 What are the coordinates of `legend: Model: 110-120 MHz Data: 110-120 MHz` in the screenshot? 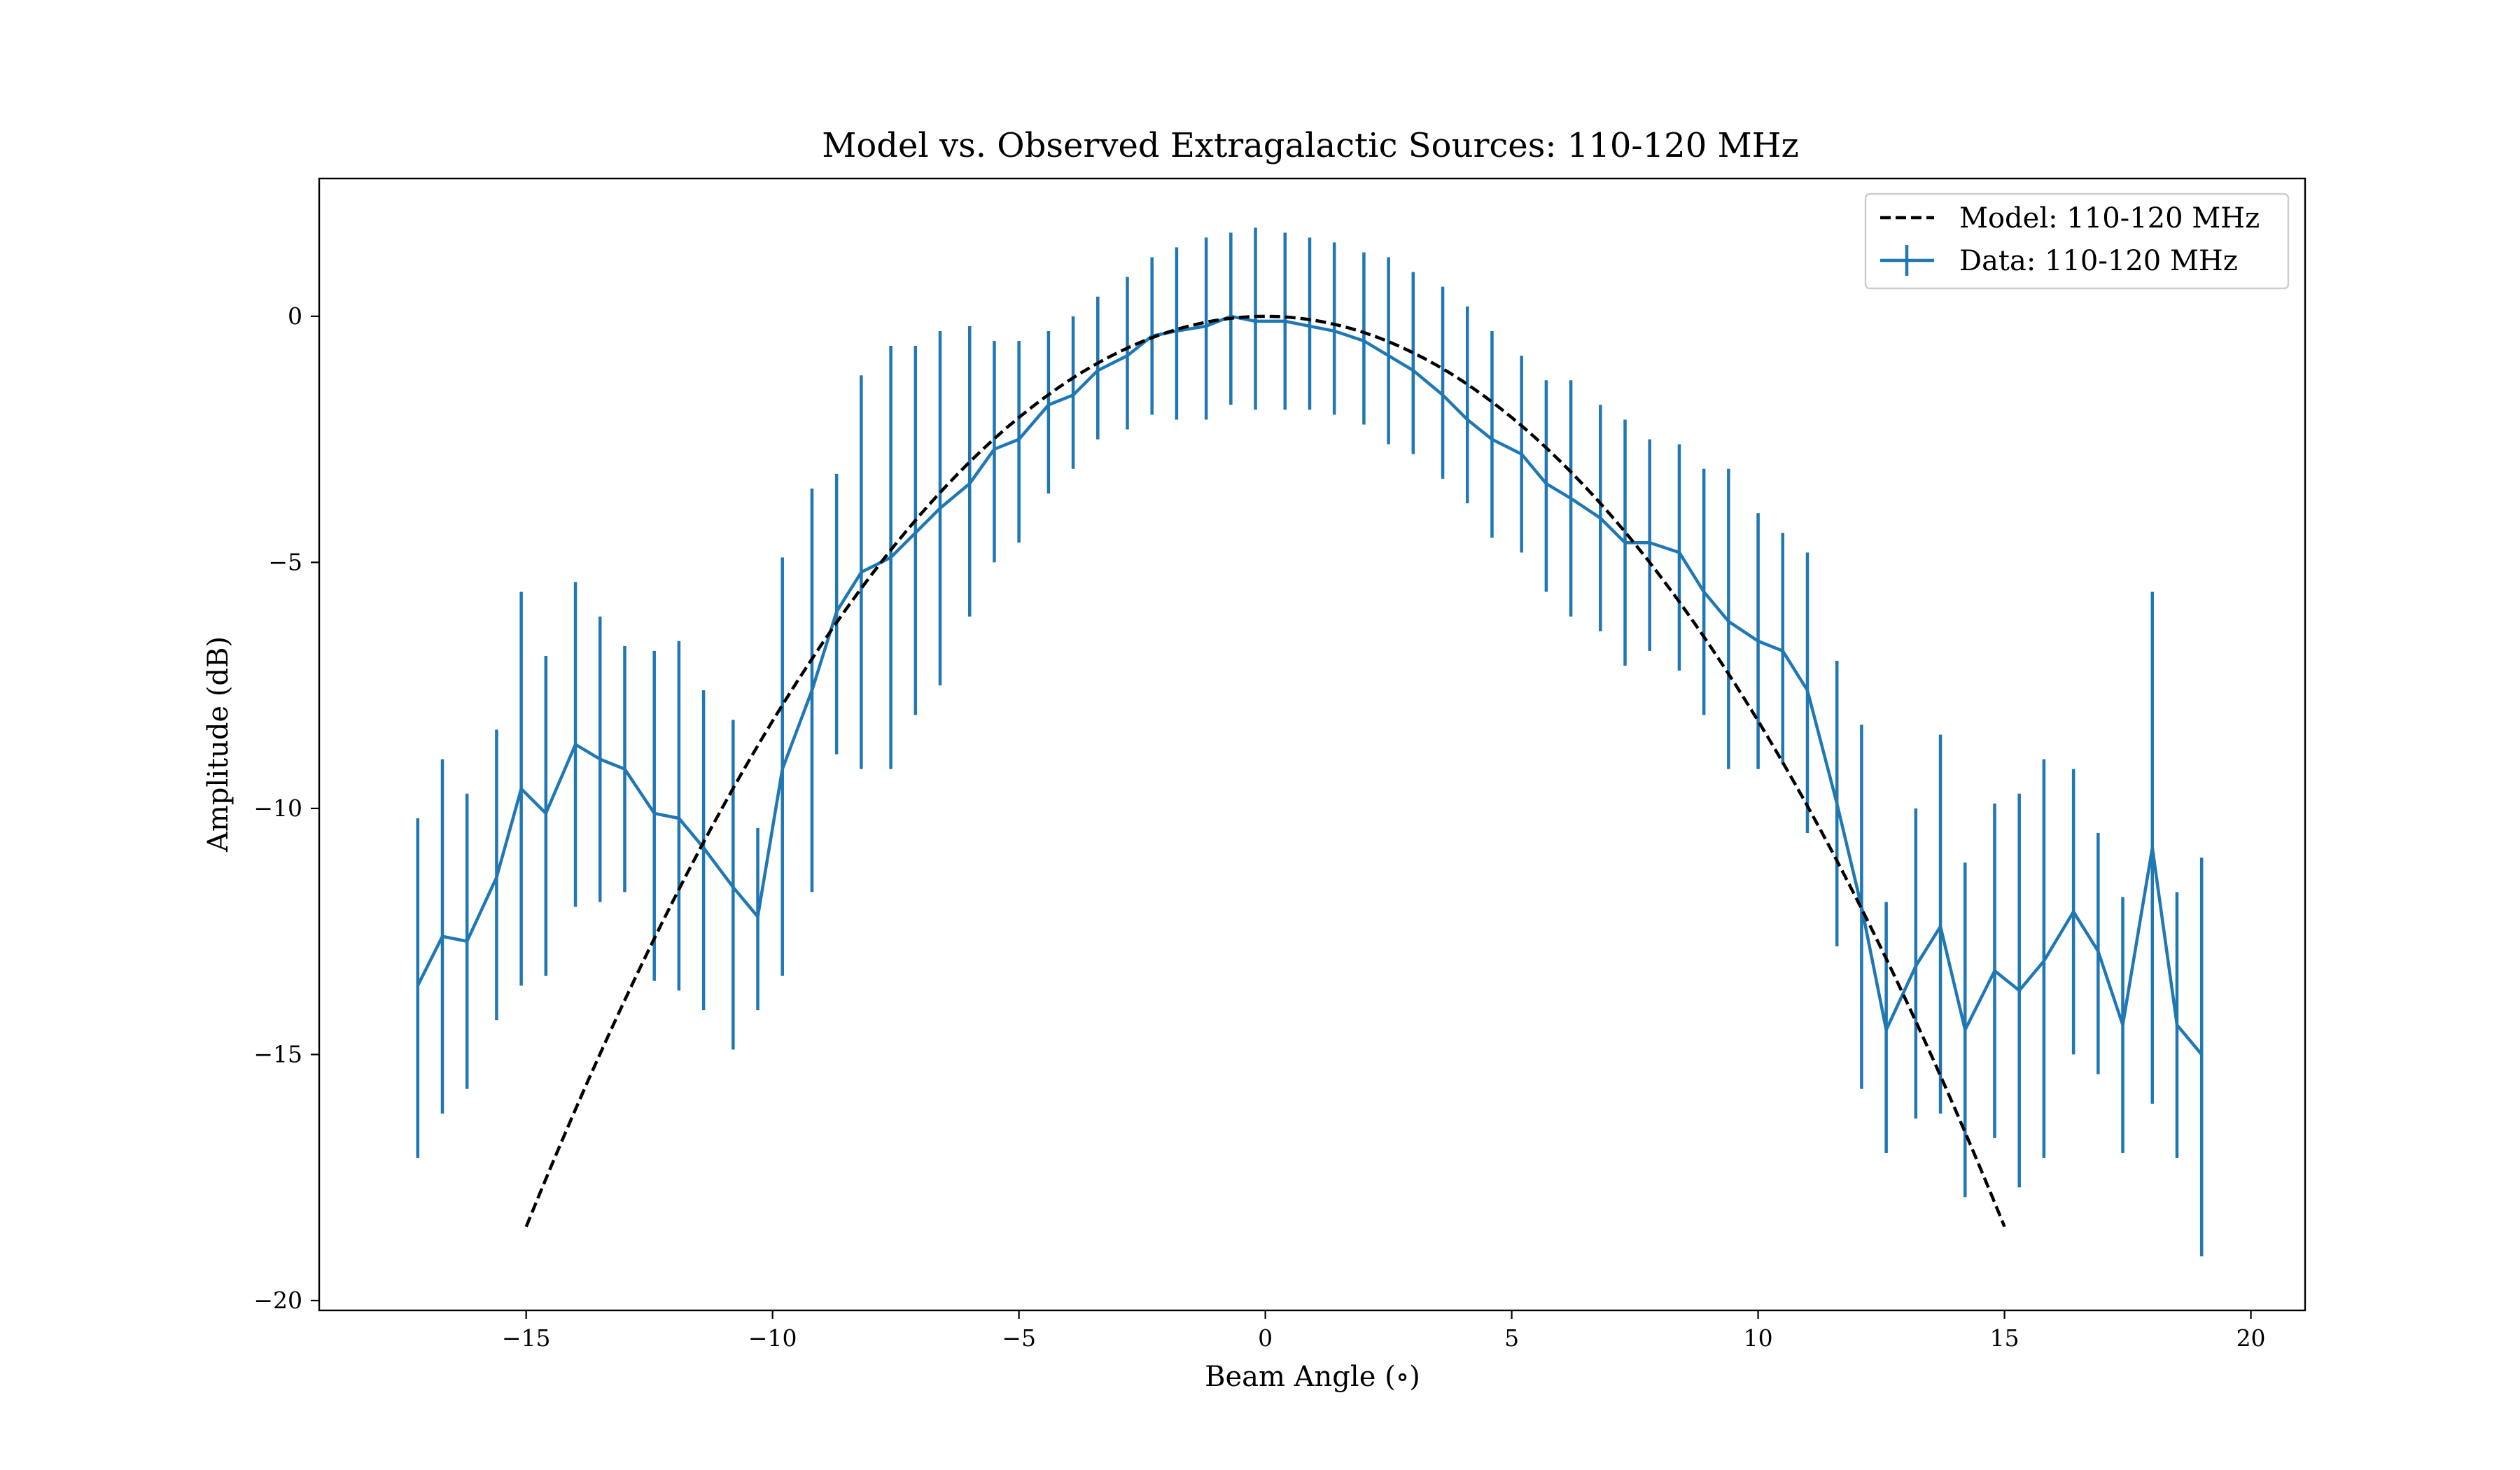 It's located at (2077, 241).